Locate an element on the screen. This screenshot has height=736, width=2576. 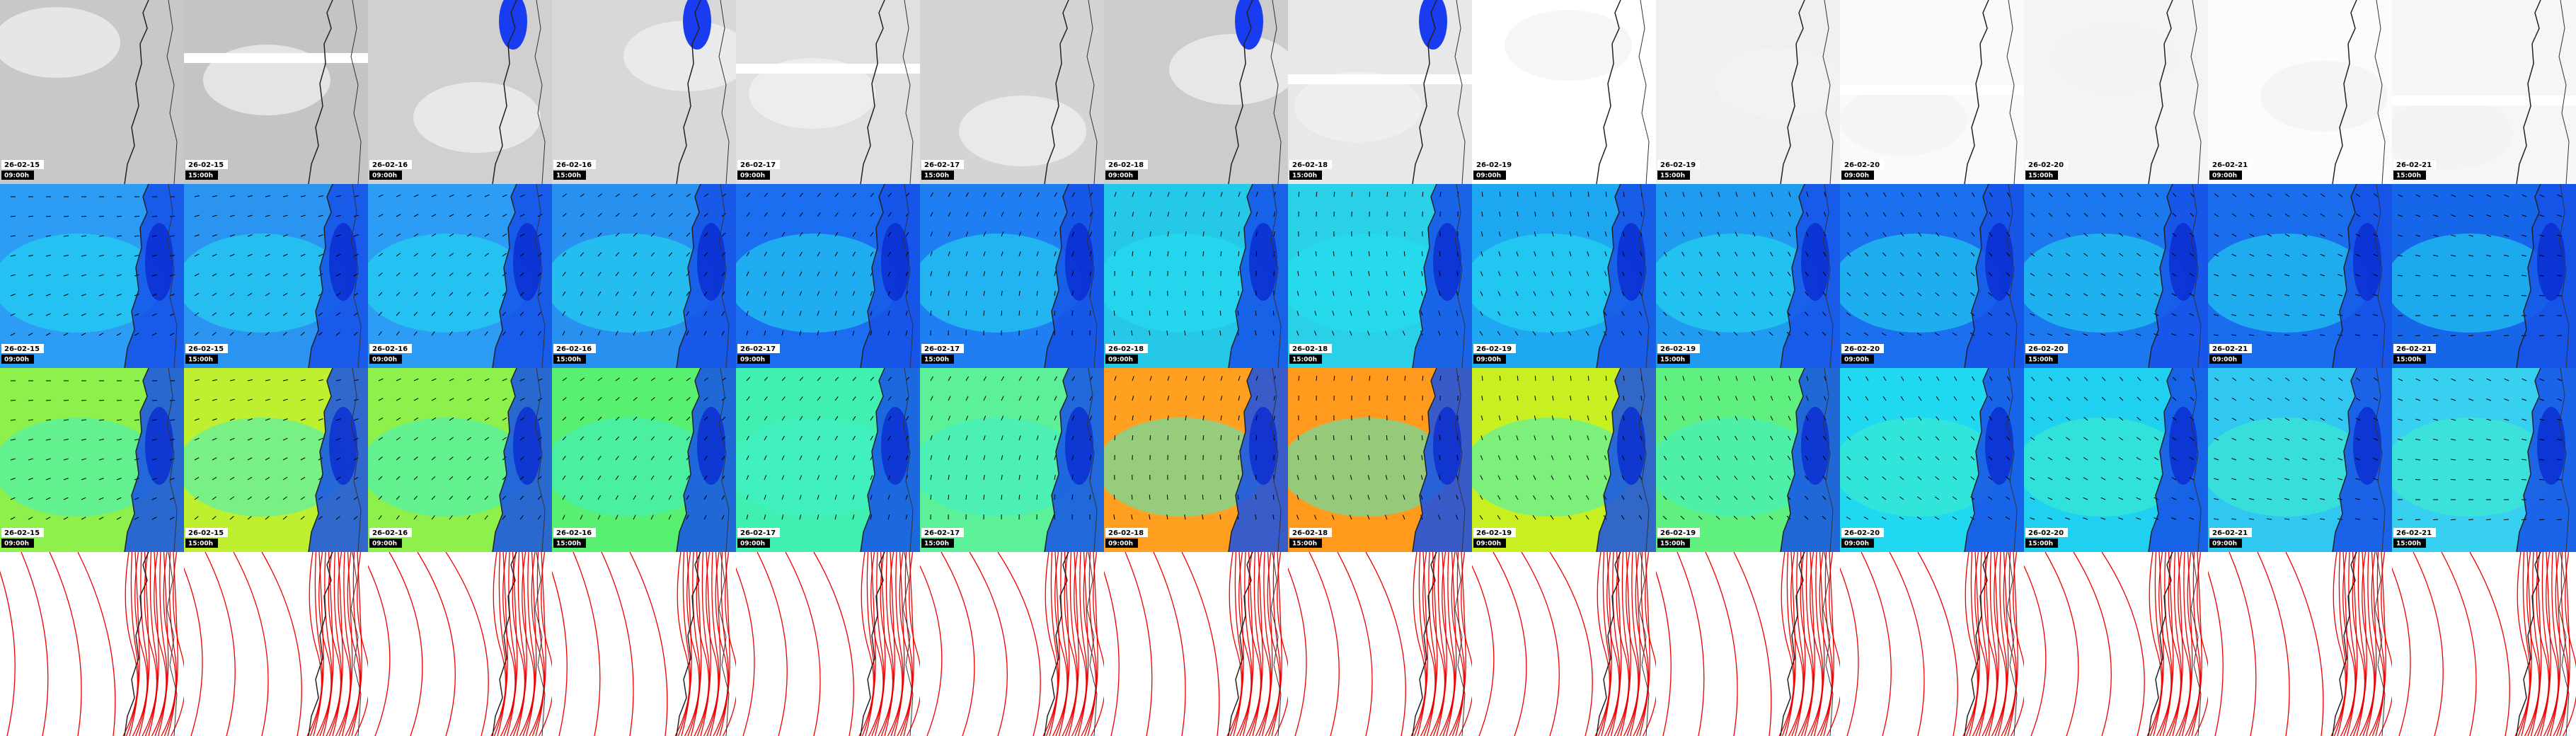
cloud is located at coordinates (477, 118).